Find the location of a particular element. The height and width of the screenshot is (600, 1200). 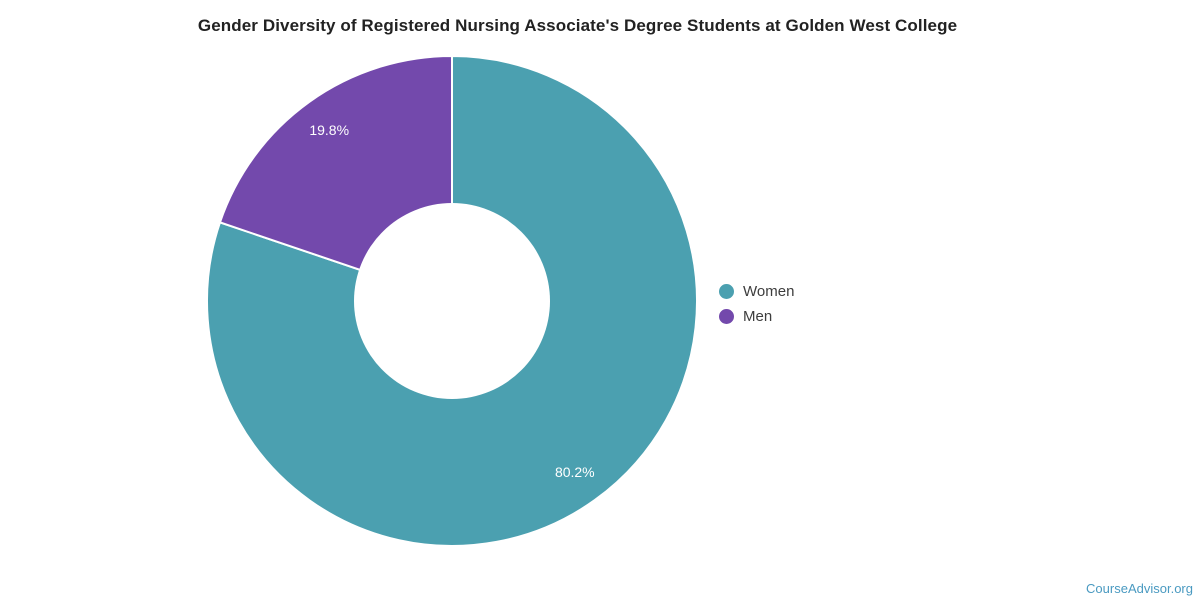

donut-hole is located at coordinates (452, 301).